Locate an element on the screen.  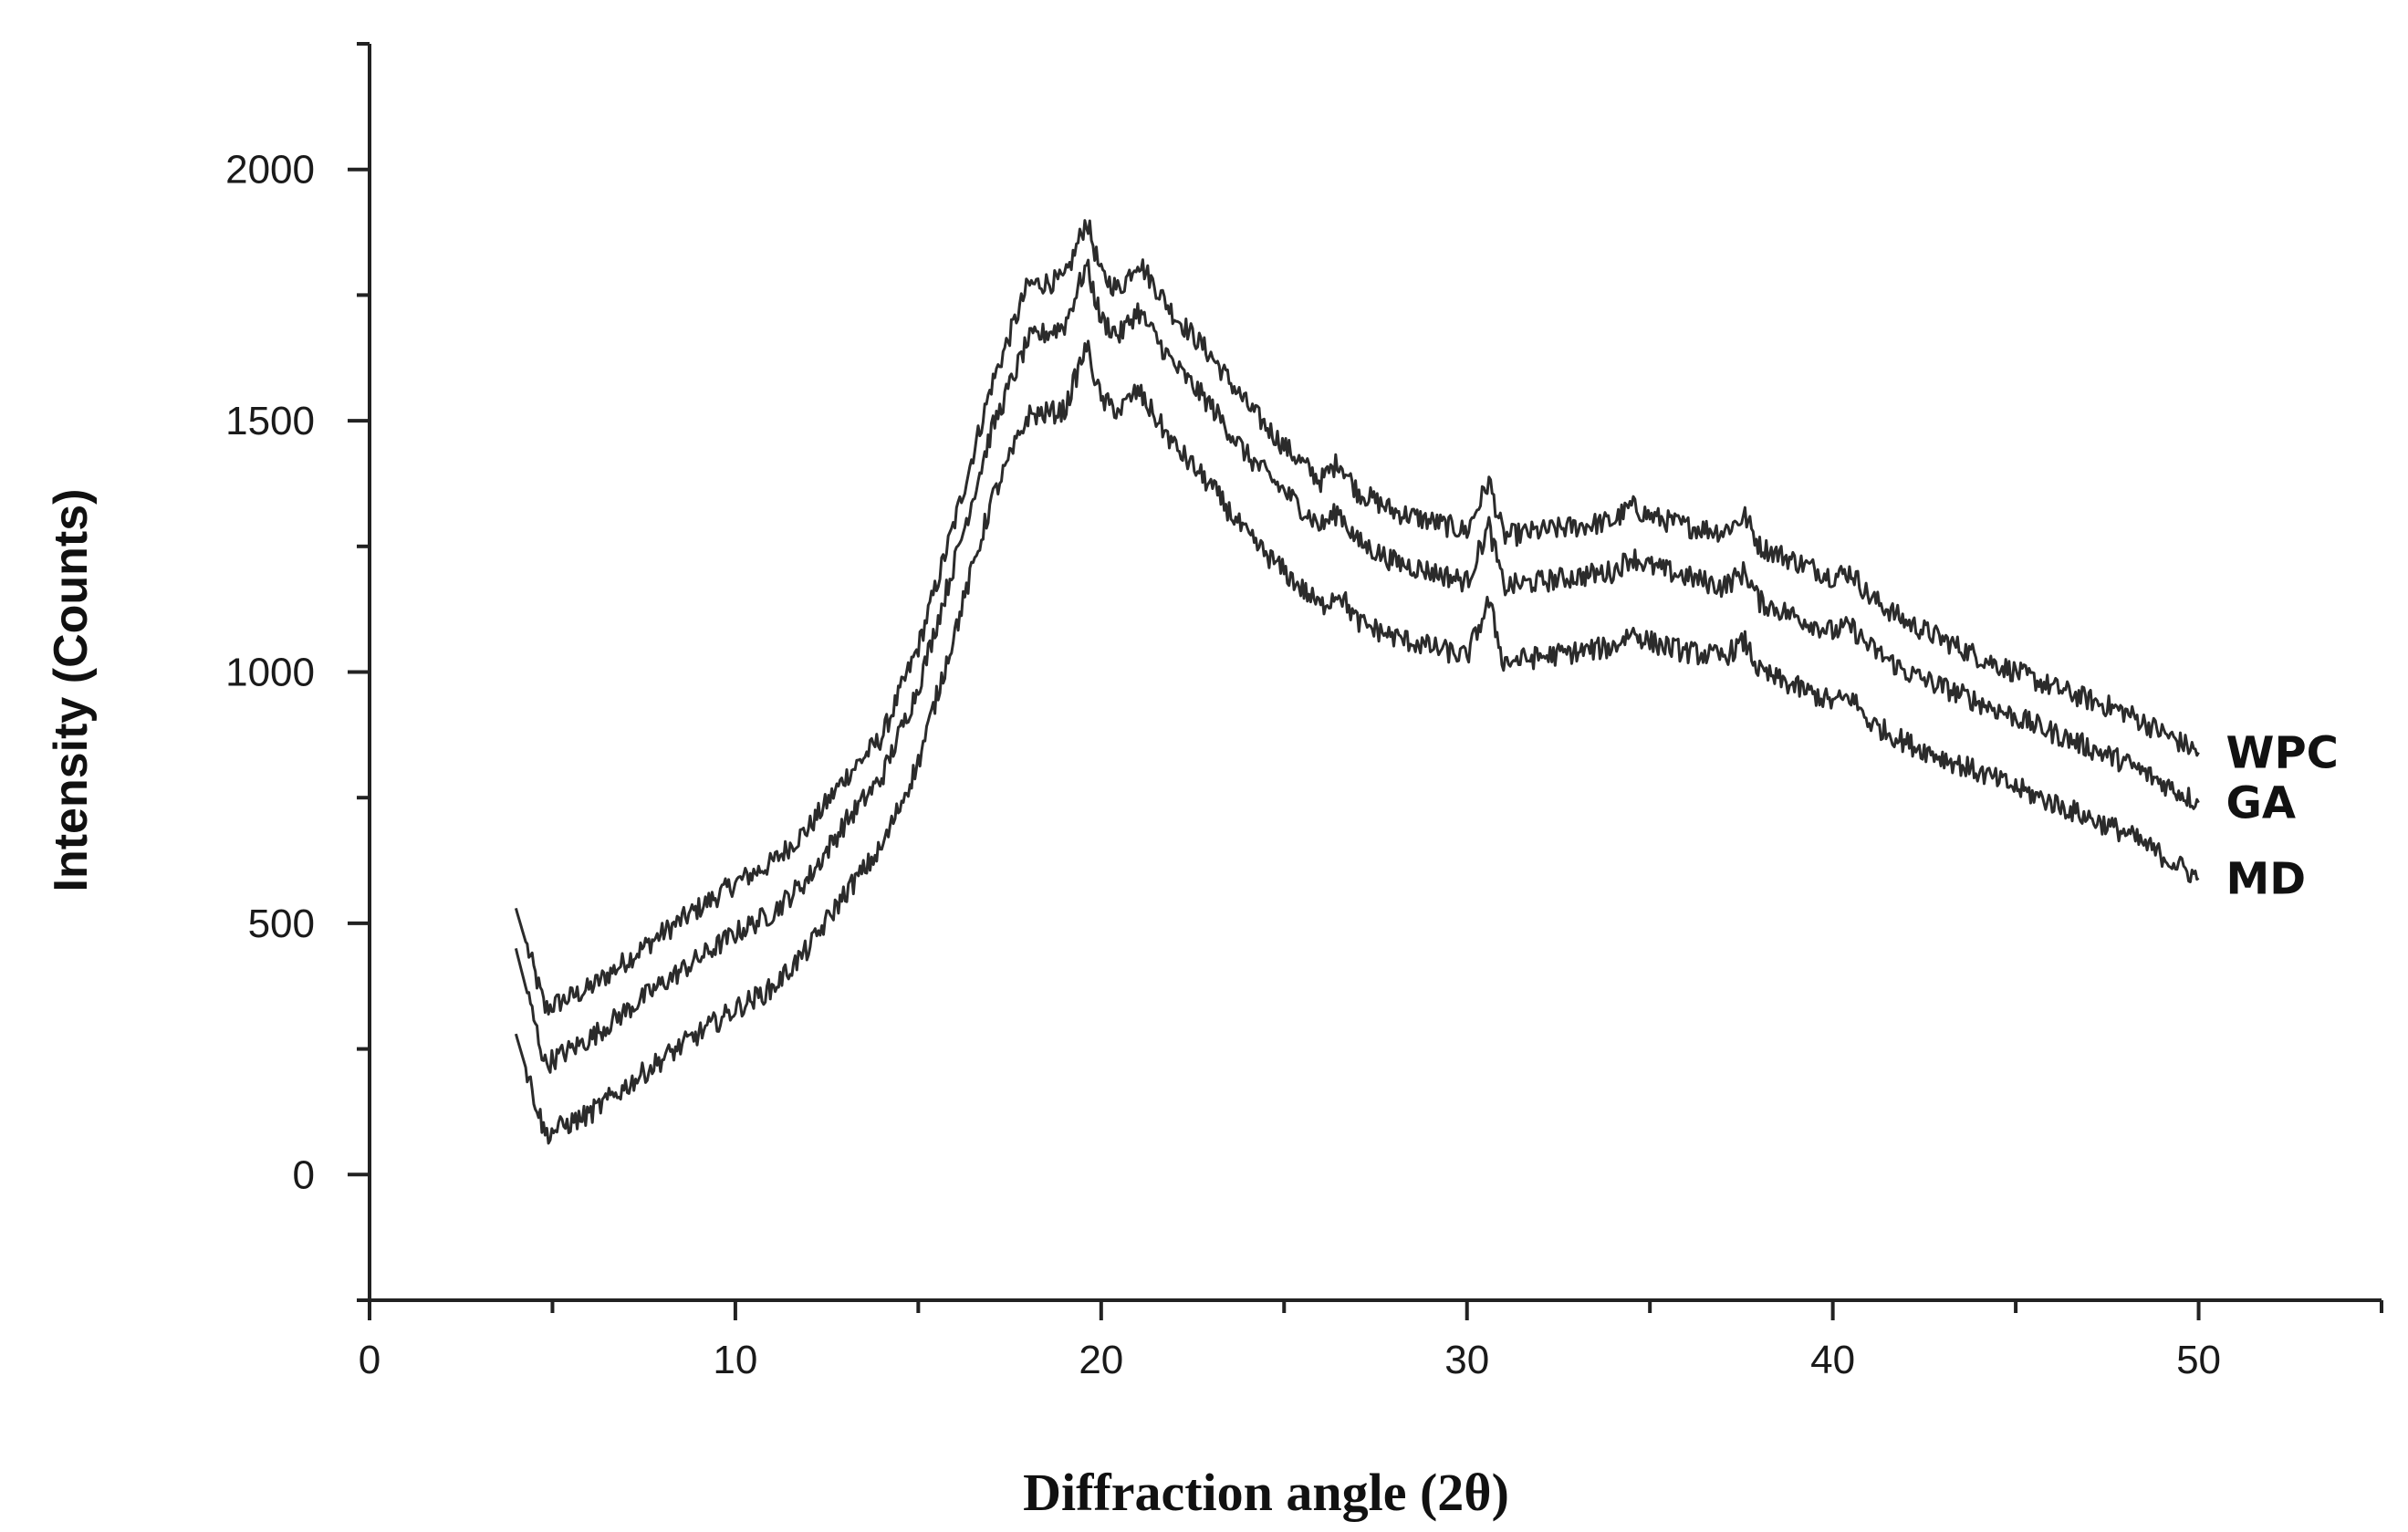
x-axis-label: Diffraction angle (2θ) is located at coordinates (1266, 1492).